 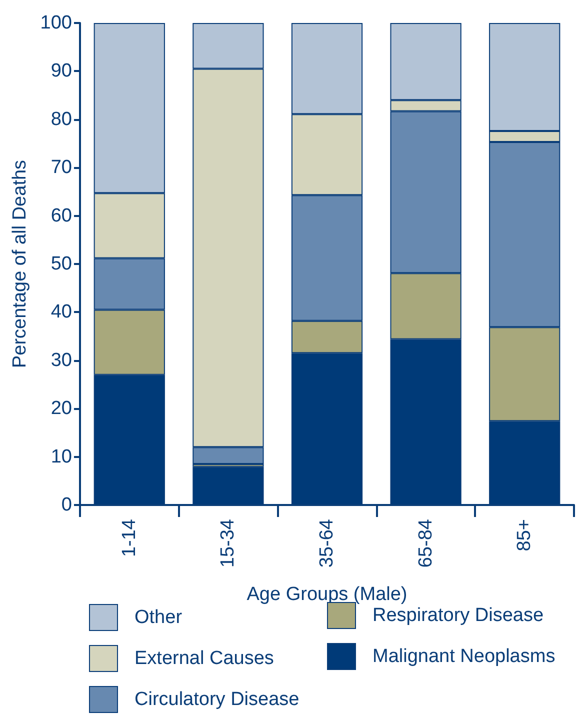 I want to click on legend-label: Respiratory Disease, so click(x=458, y=615).